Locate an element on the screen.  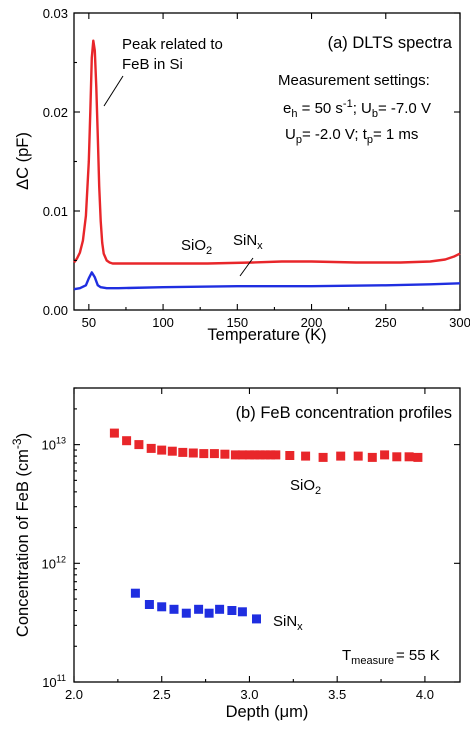
peak-annotation-line2: FeB in Si is located at coordinates (152, 64).